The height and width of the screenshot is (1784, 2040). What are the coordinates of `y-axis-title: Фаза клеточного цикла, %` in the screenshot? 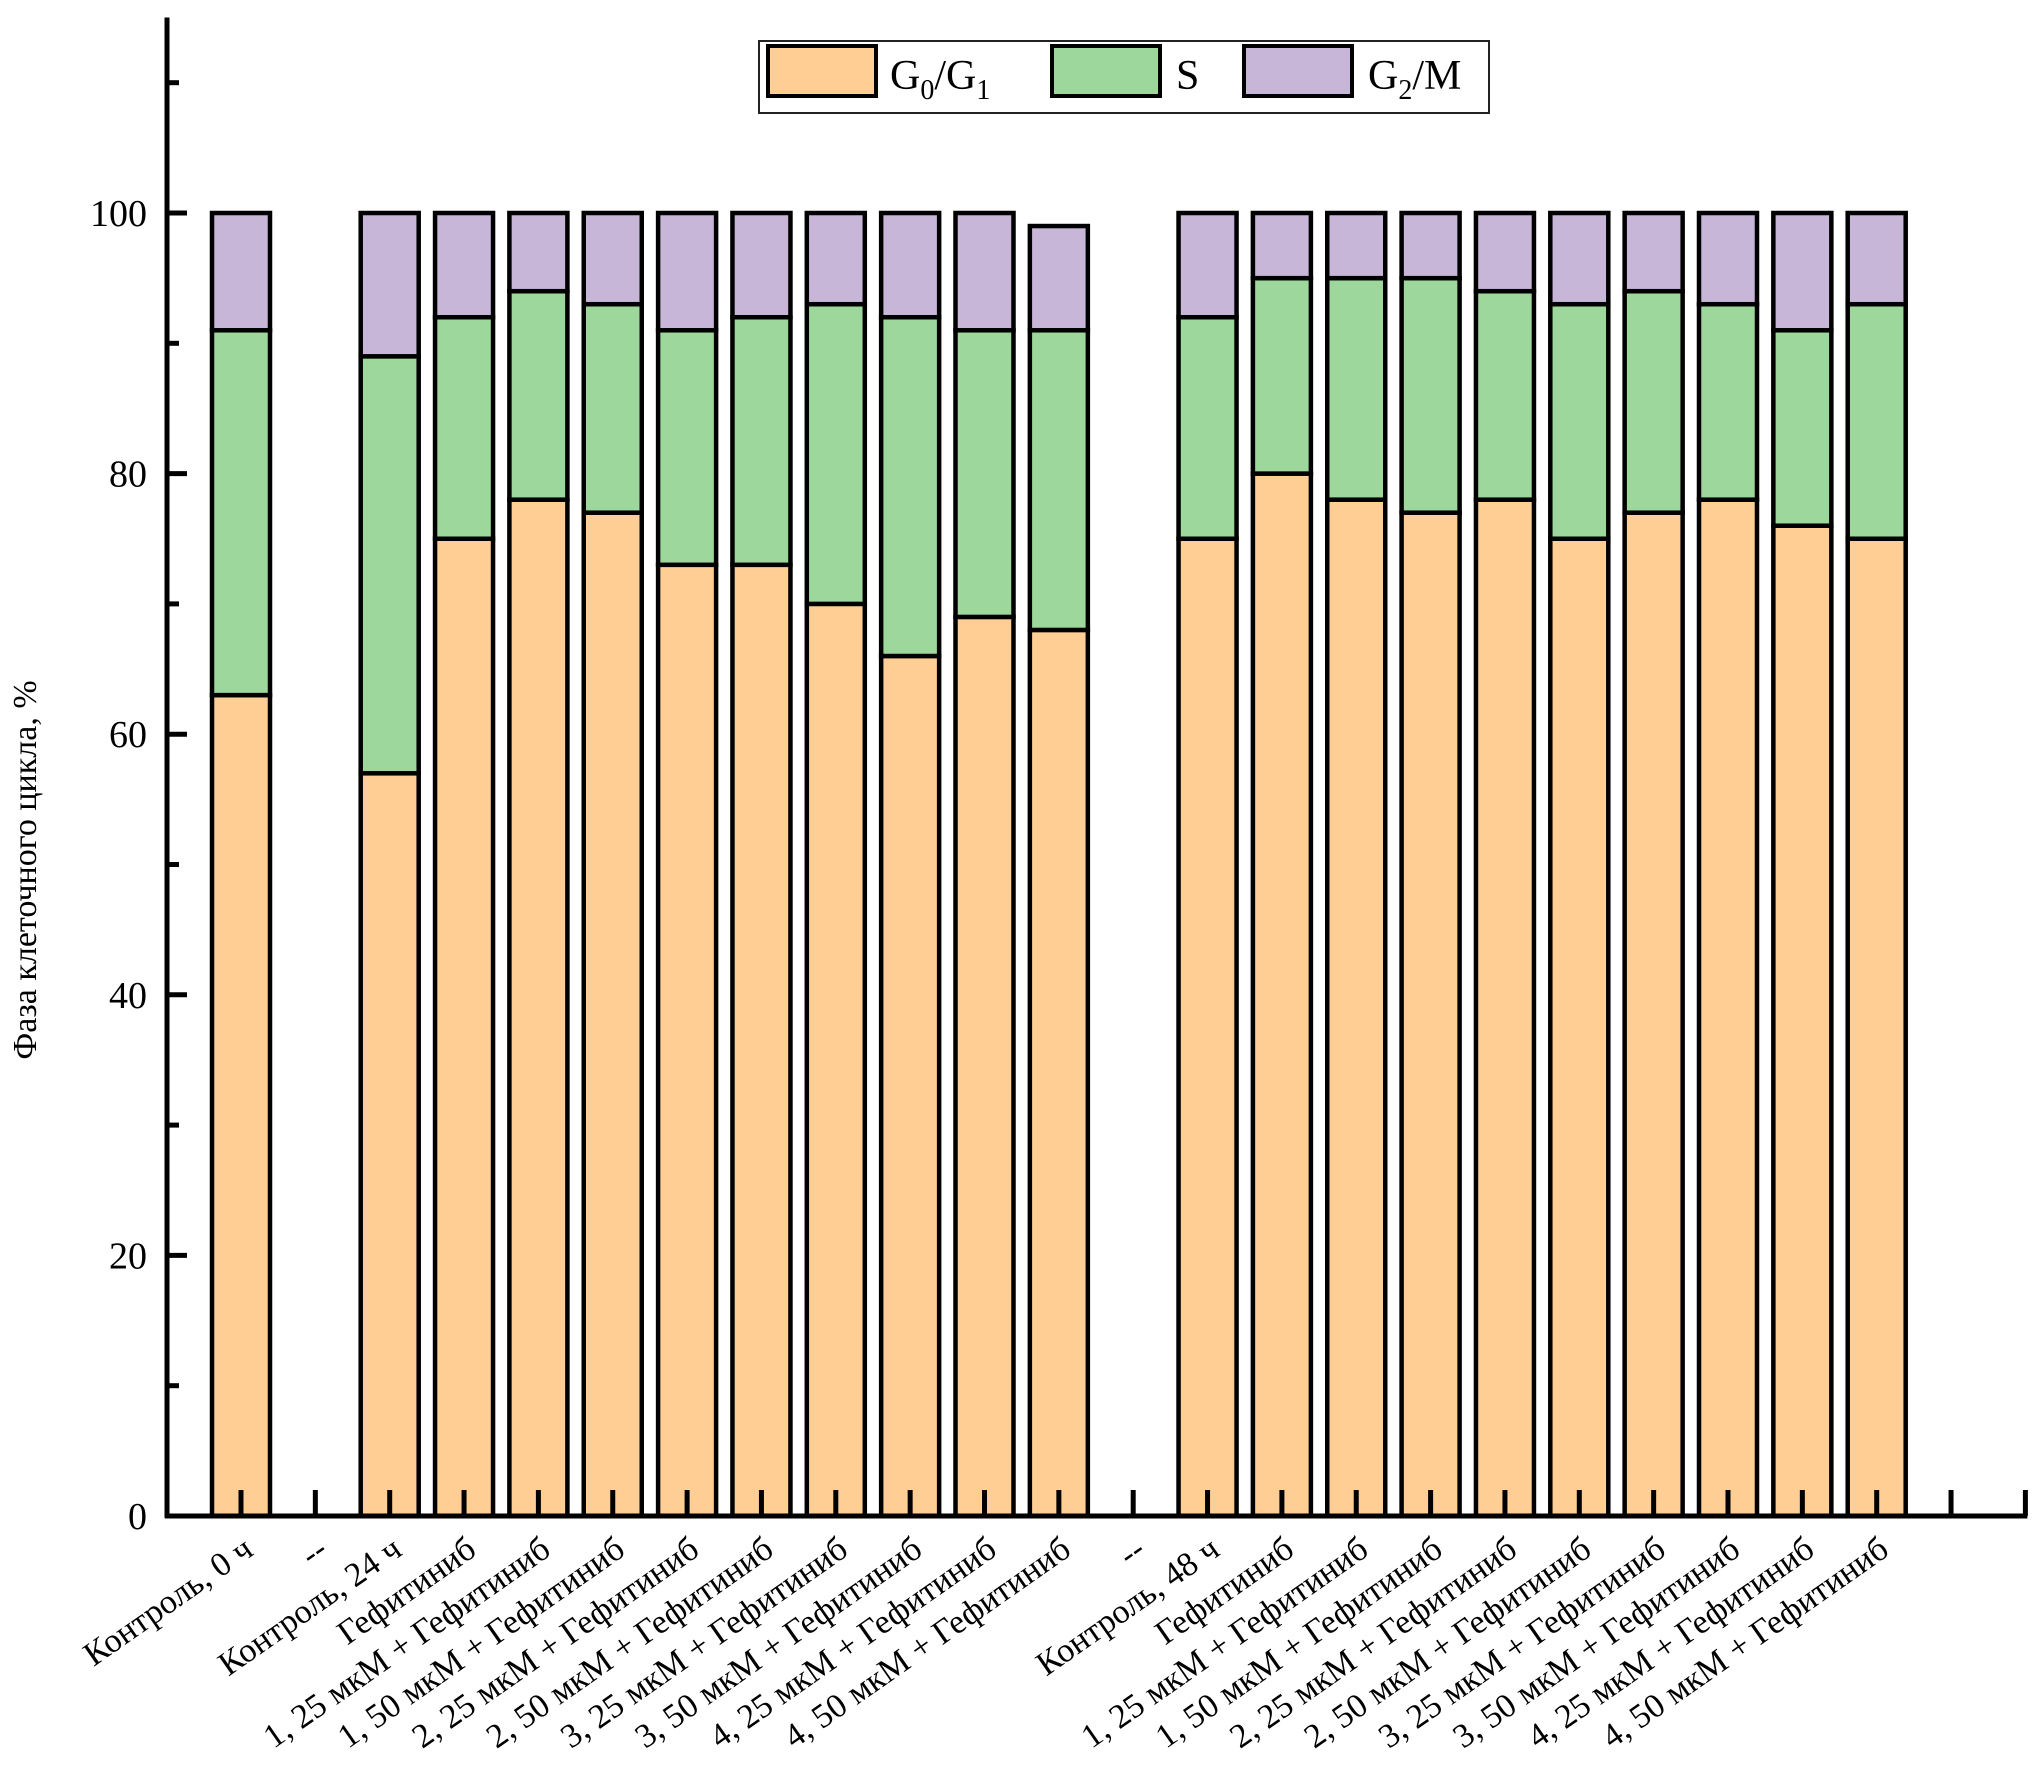 It's located at (25, 869).